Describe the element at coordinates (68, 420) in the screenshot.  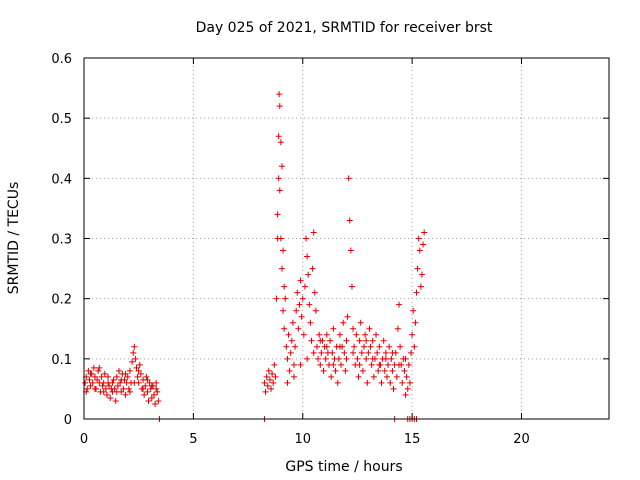
I see `y-tick-label: 0` at that location.